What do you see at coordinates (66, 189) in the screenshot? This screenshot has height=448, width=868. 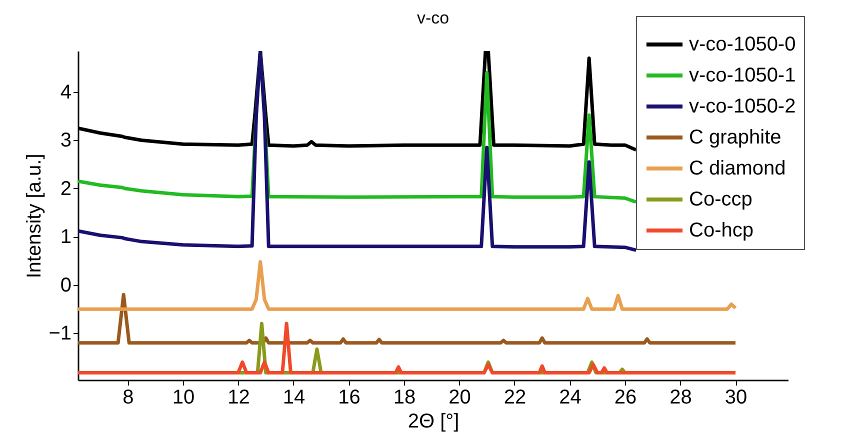 I see `y-tick-label: 2` at bounding box center [66, 189].